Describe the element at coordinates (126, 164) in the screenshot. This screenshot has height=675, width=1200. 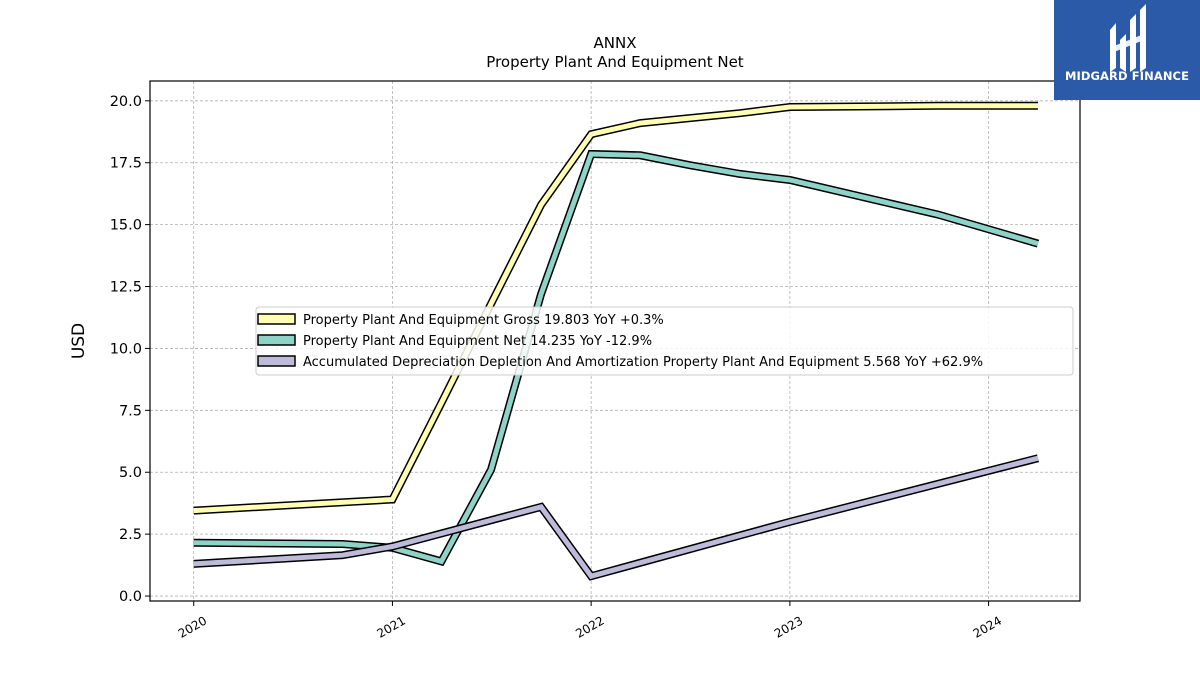
I see `y-tick-label: 17.5` at that location.